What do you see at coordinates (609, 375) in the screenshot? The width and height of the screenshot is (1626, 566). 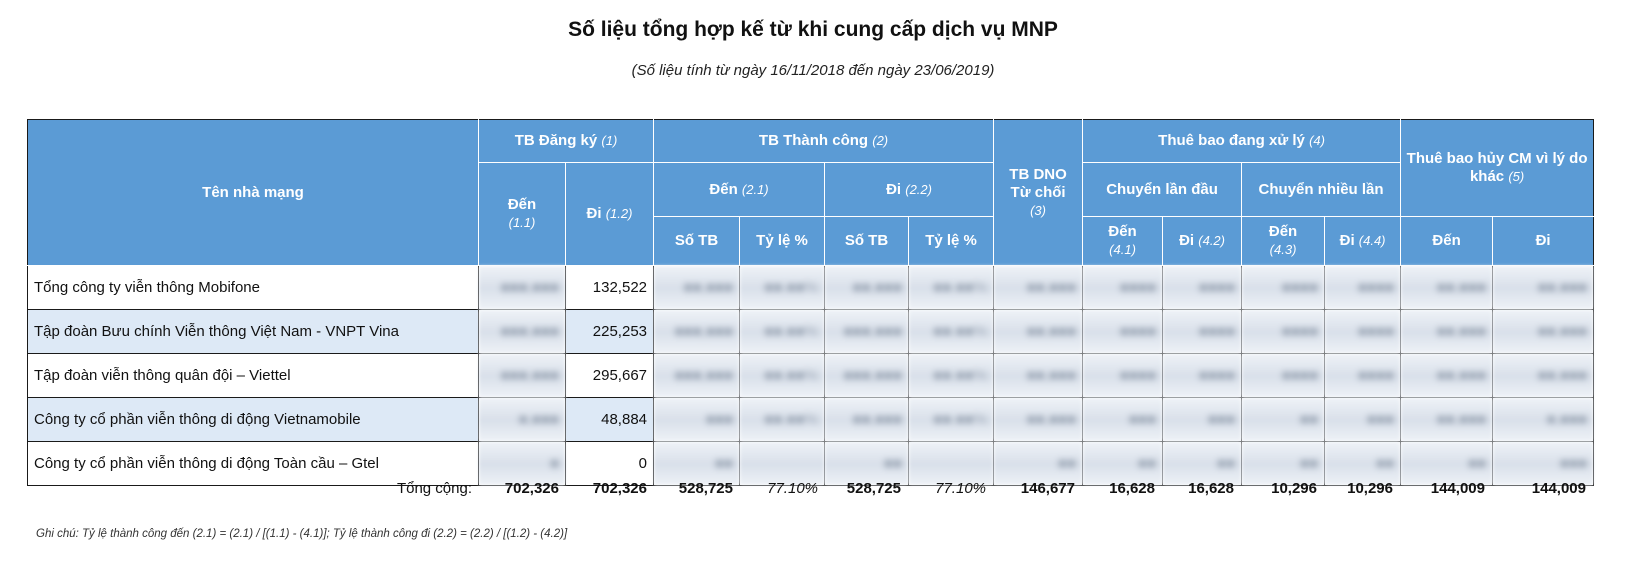 I see `registered-out-value: 295,667` at bounding box center [609, 375].